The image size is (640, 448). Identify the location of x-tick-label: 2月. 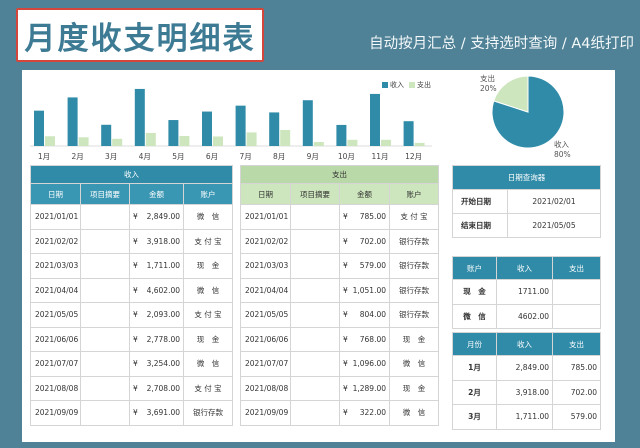
(77, 156).